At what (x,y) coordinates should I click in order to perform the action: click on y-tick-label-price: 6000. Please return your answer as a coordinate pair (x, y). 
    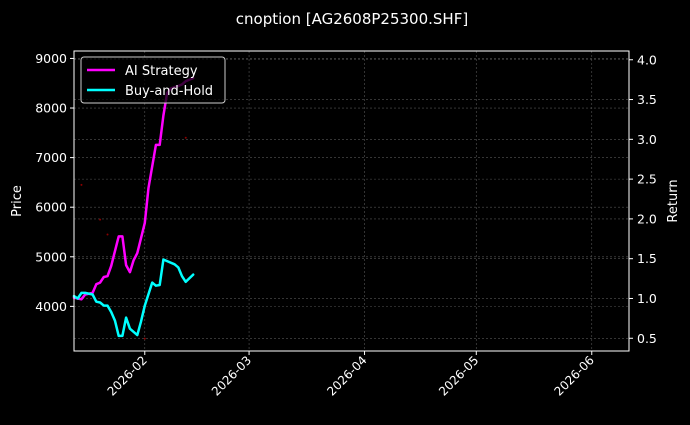
    Looking at the image, I should click on (51, 207).